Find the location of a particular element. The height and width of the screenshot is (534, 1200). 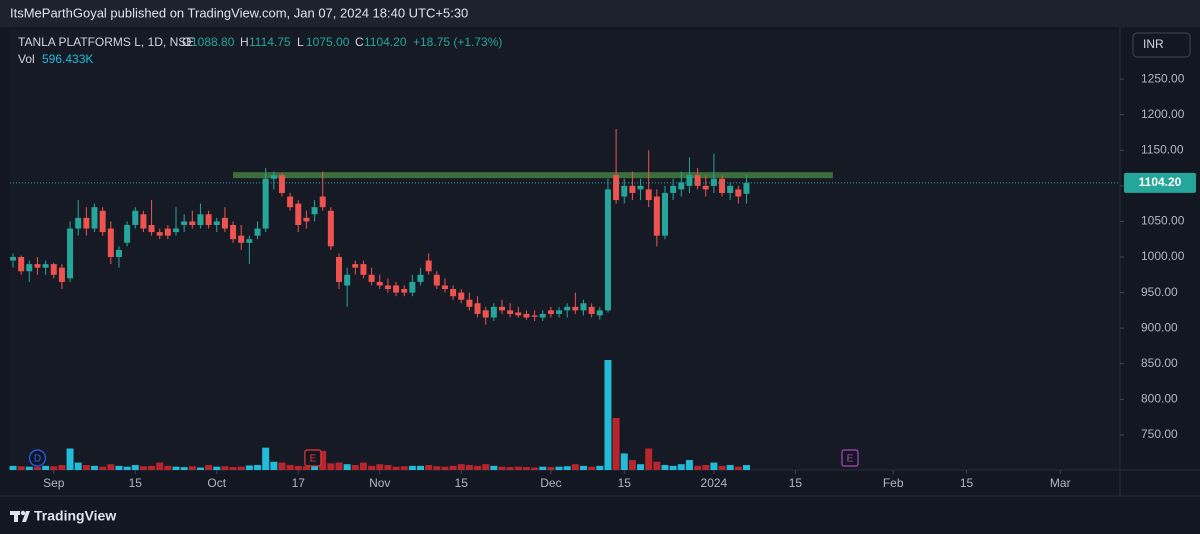

legend-value: 1075.00 is located at coordinates (328, 42).